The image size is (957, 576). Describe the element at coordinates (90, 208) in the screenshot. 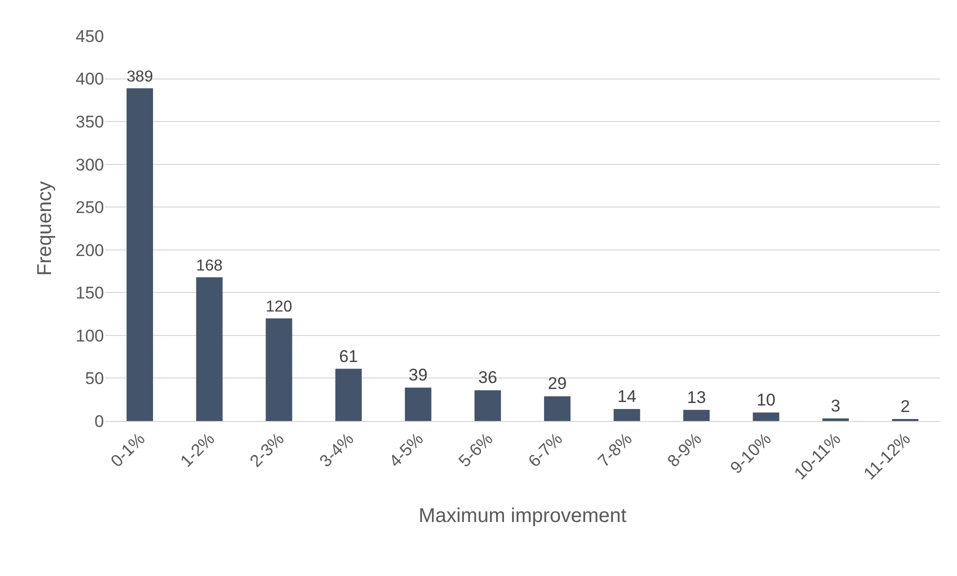

I see `y-tick-label: 250` at that location.